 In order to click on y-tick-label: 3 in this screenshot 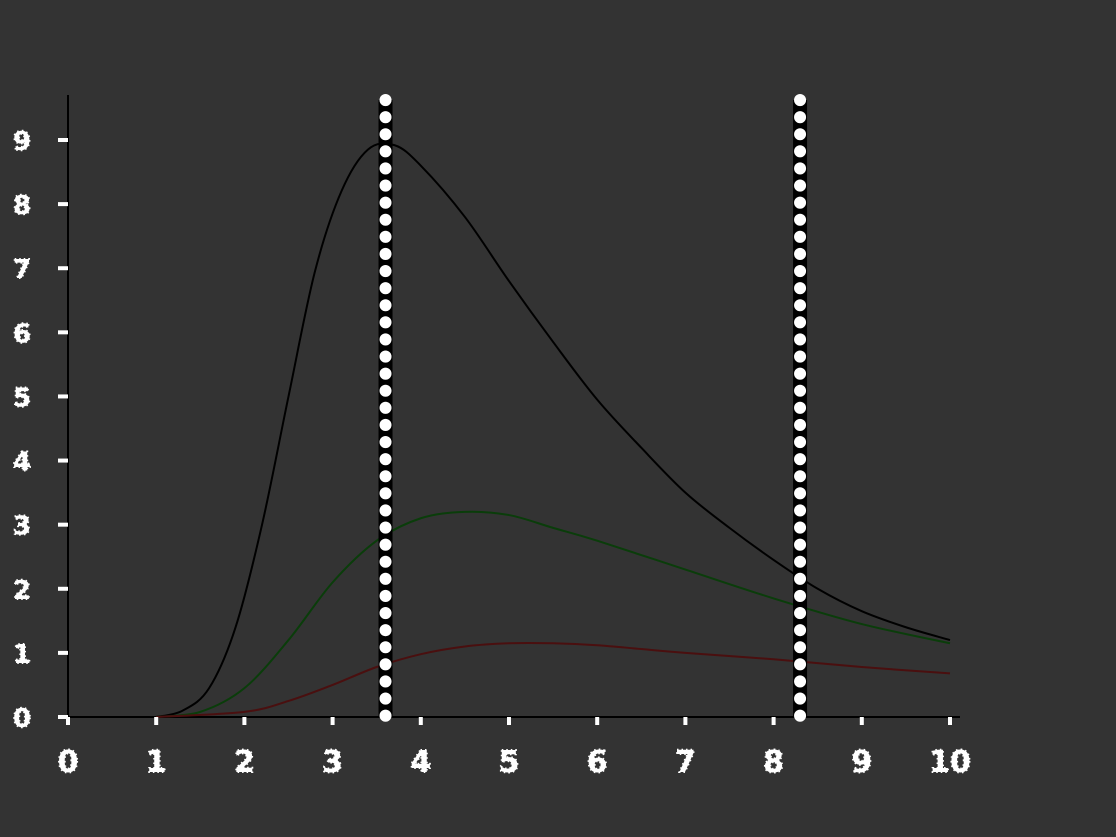, I will do `click(22, 527)`.